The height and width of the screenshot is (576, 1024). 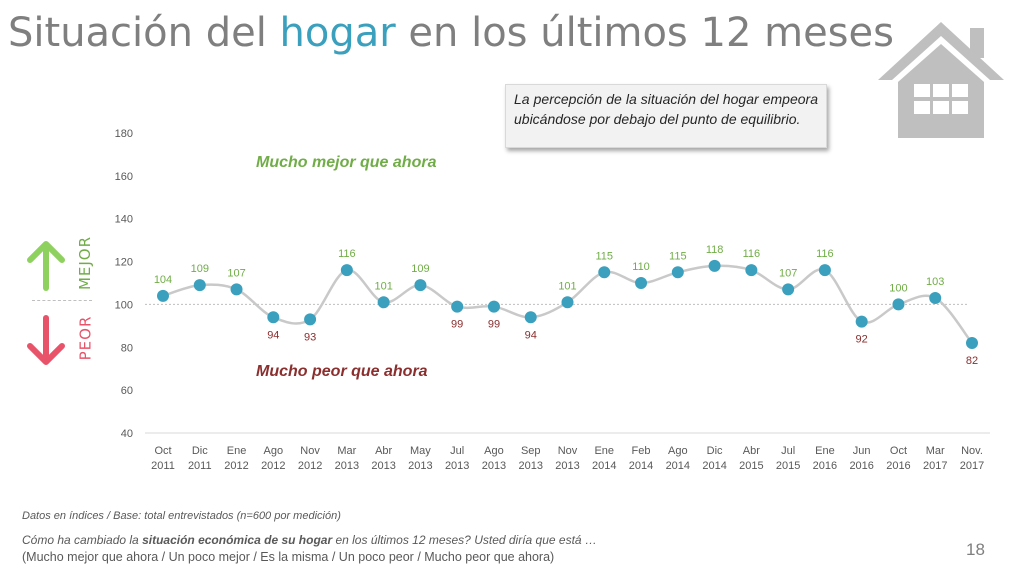 I want to click on y-tick-label: 80, so click(x=127, y=348).